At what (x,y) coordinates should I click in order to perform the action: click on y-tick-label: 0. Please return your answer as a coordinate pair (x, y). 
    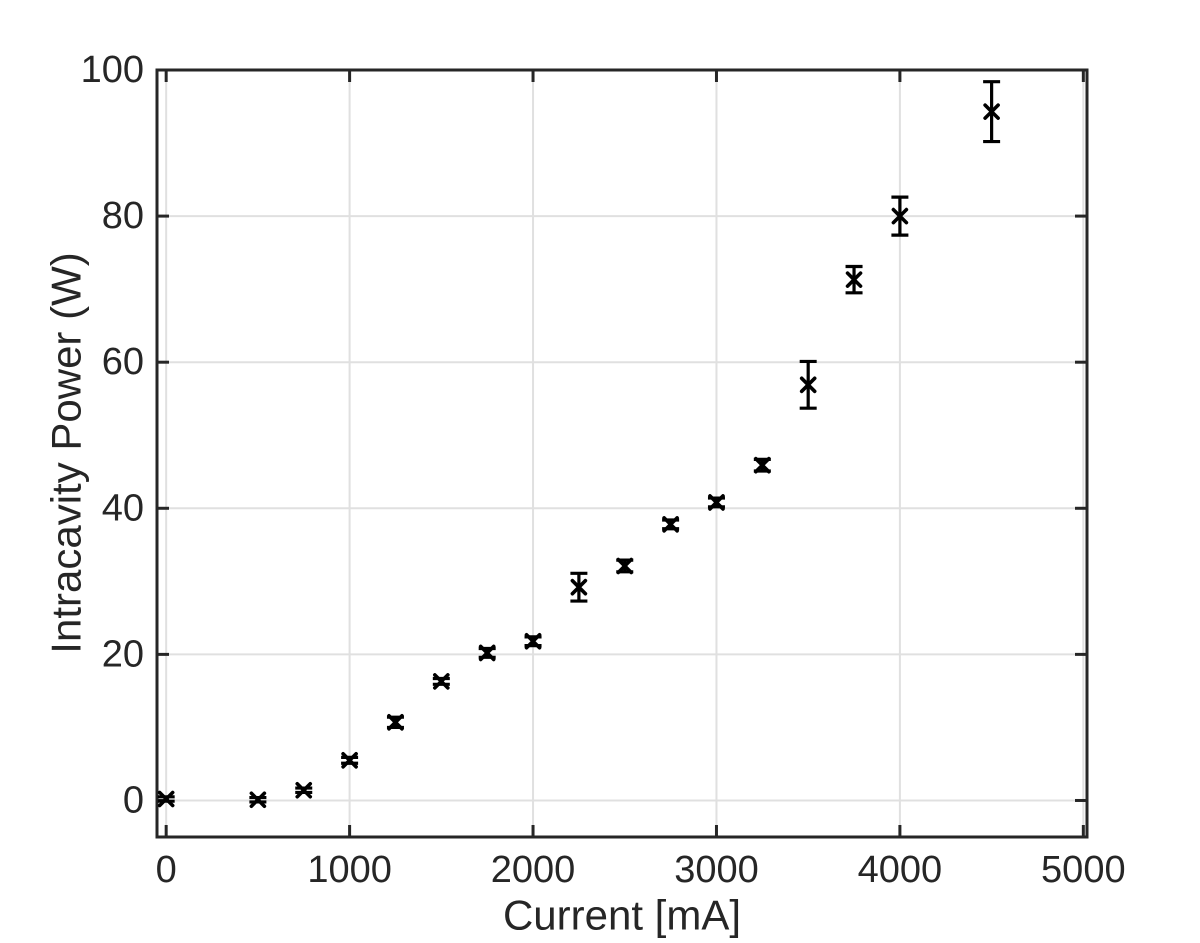
    Looking at the image, I should click on (133, 800).